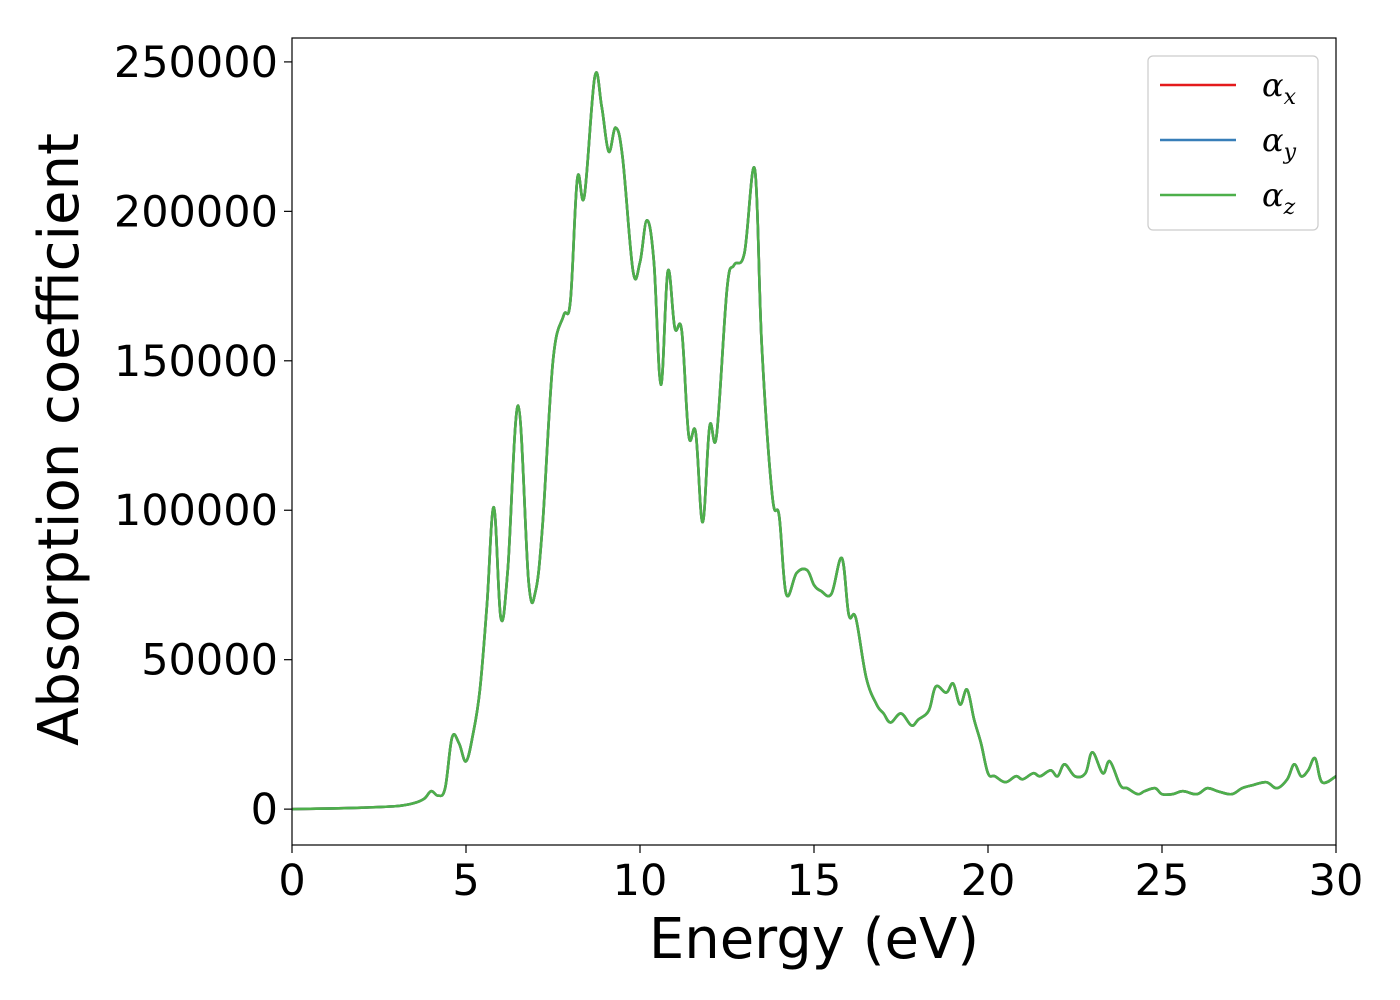 This screenshot has width=1400, height=1000. Describe the element at coordinates (209, 661) in the screenshot. I see `y-tick-label: 50000` at that location.